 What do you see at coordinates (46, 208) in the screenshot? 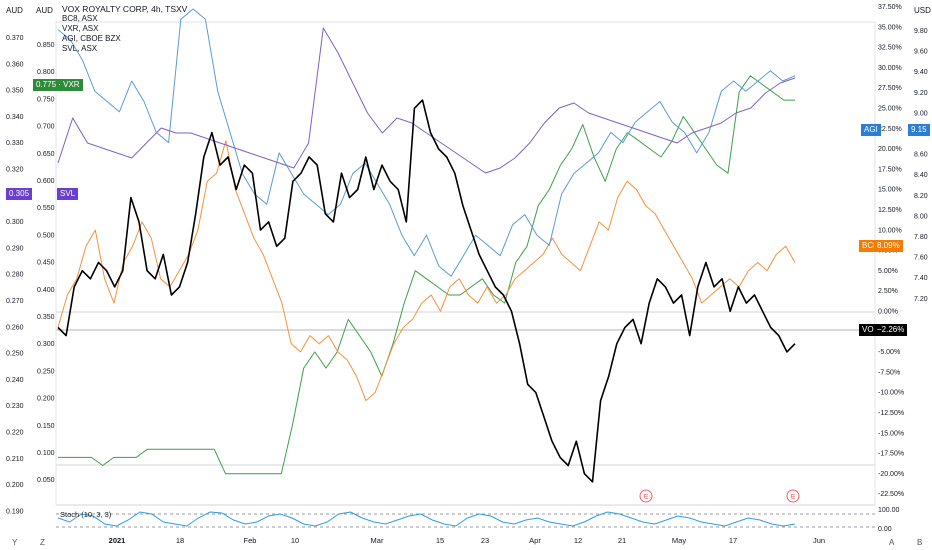
I see `left-axis2-tick: 0.550` at bounding box center [46, 208].